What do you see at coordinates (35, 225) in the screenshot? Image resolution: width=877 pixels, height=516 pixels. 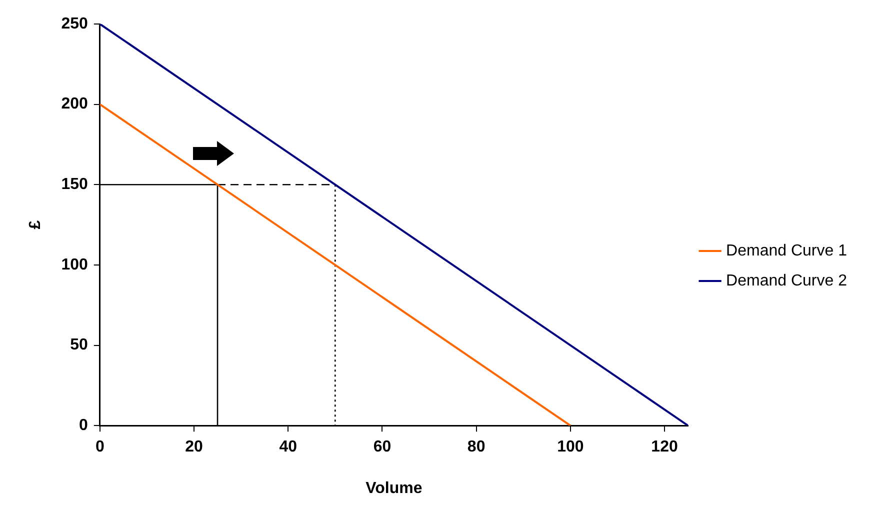 I see `y-axis-title: £` at bounding box center [35, 225].